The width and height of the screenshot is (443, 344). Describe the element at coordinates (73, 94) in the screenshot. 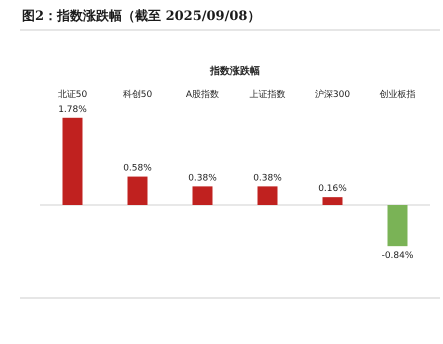

I see `x-tick-label: 北证50` at that location.